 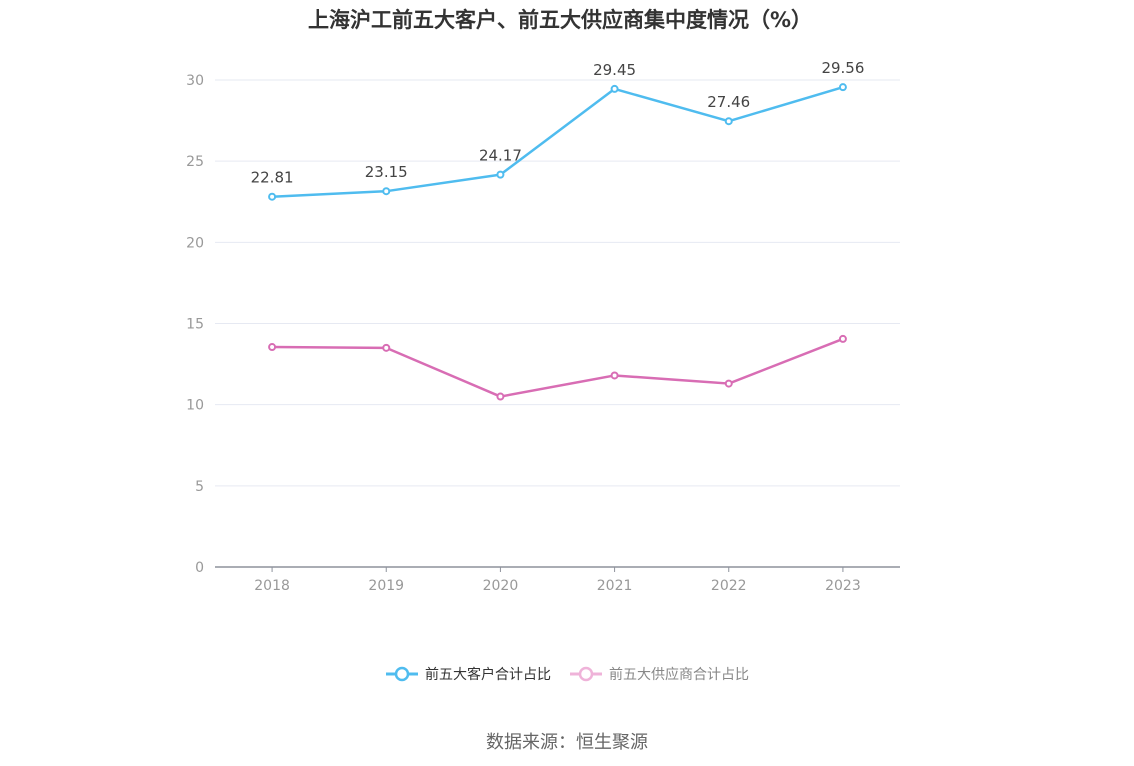 I want to click on data-label-s0-2019: 23.15, so click(x=386, y=172).